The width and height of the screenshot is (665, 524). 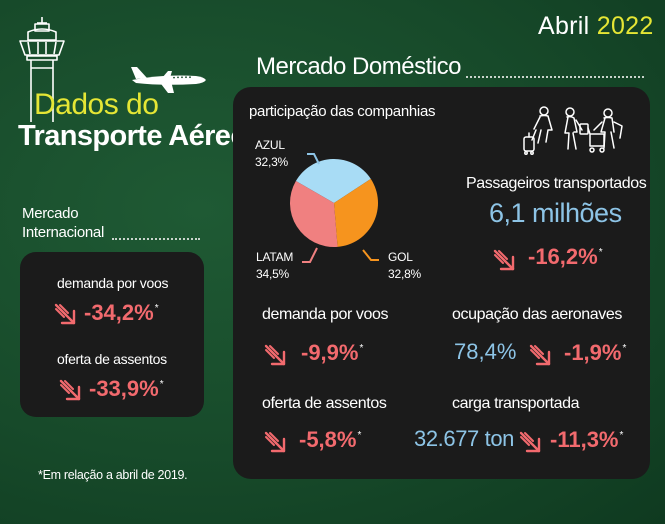 I want to click on domestic-demand-change: -9,9%*, so click(x=332, y=352).